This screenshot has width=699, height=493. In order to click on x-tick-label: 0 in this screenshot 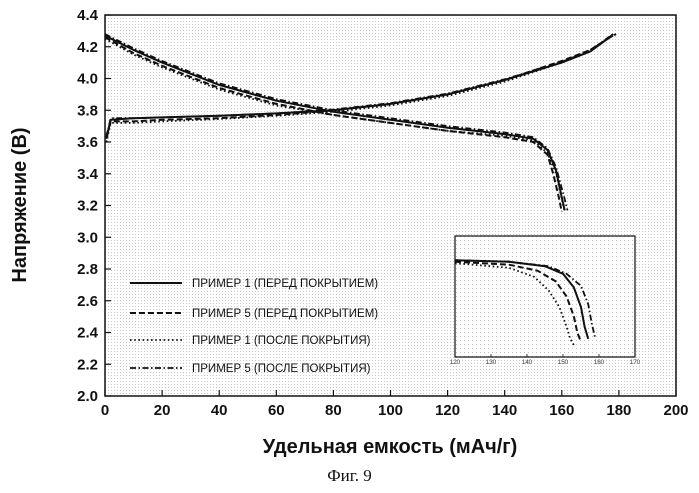, I will do `click(105, 410)`.